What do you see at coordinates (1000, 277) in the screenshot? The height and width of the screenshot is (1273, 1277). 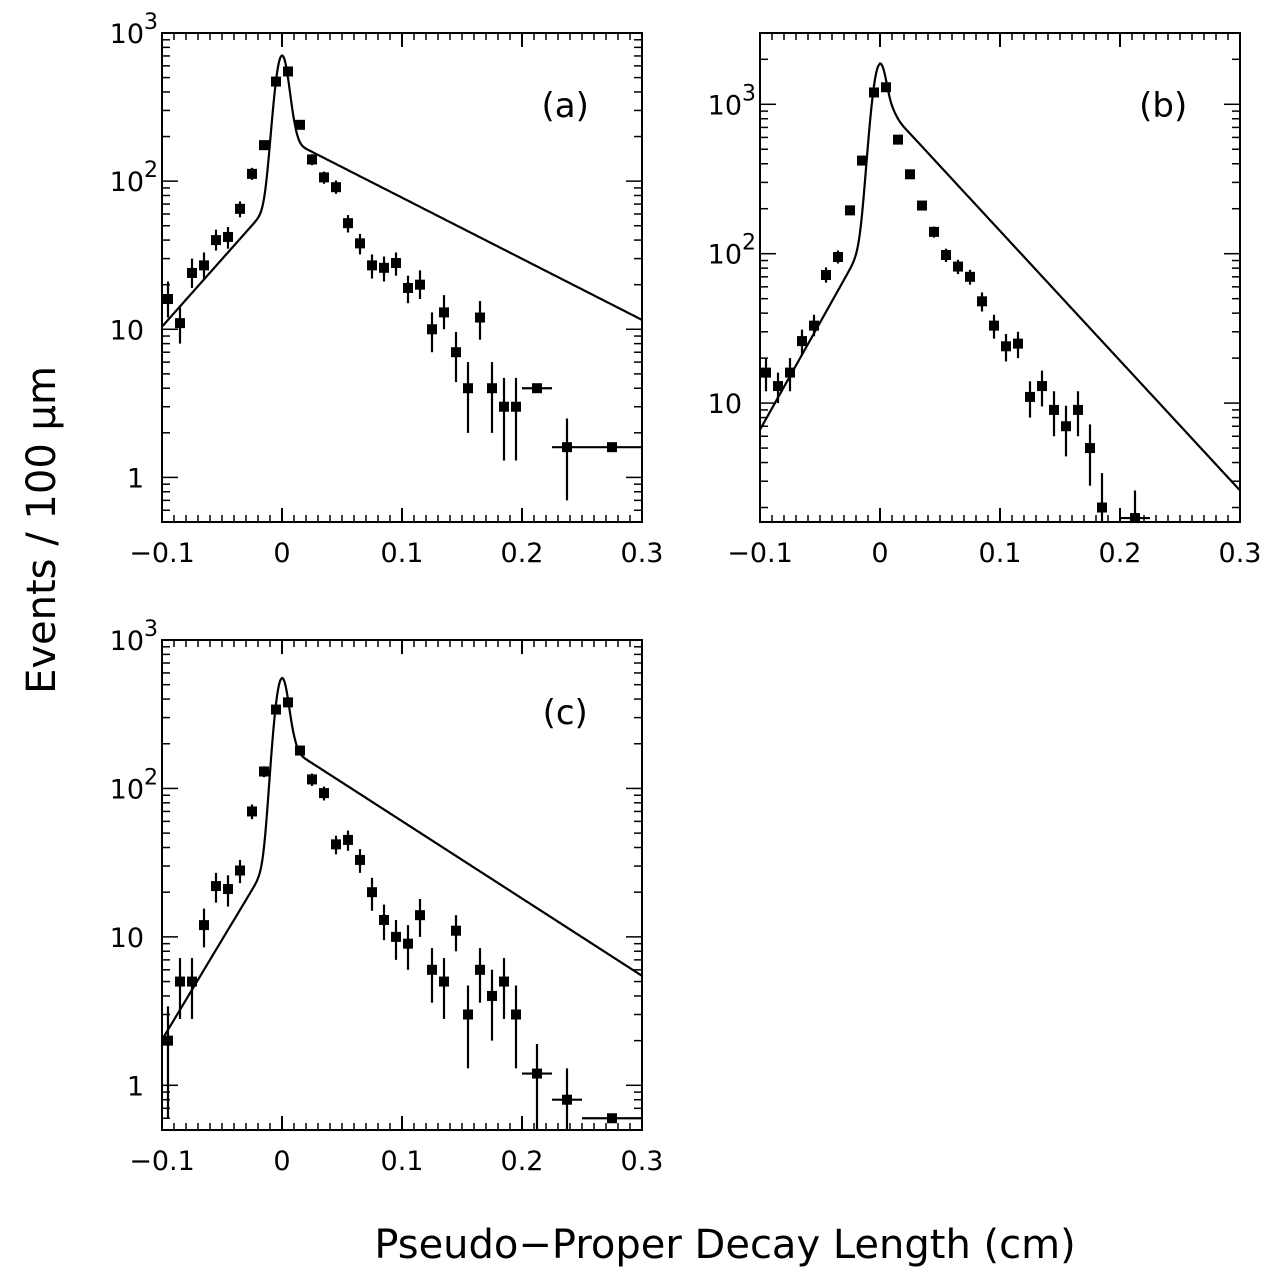 I see `fit-curve` at bounding box center [1000, 277].